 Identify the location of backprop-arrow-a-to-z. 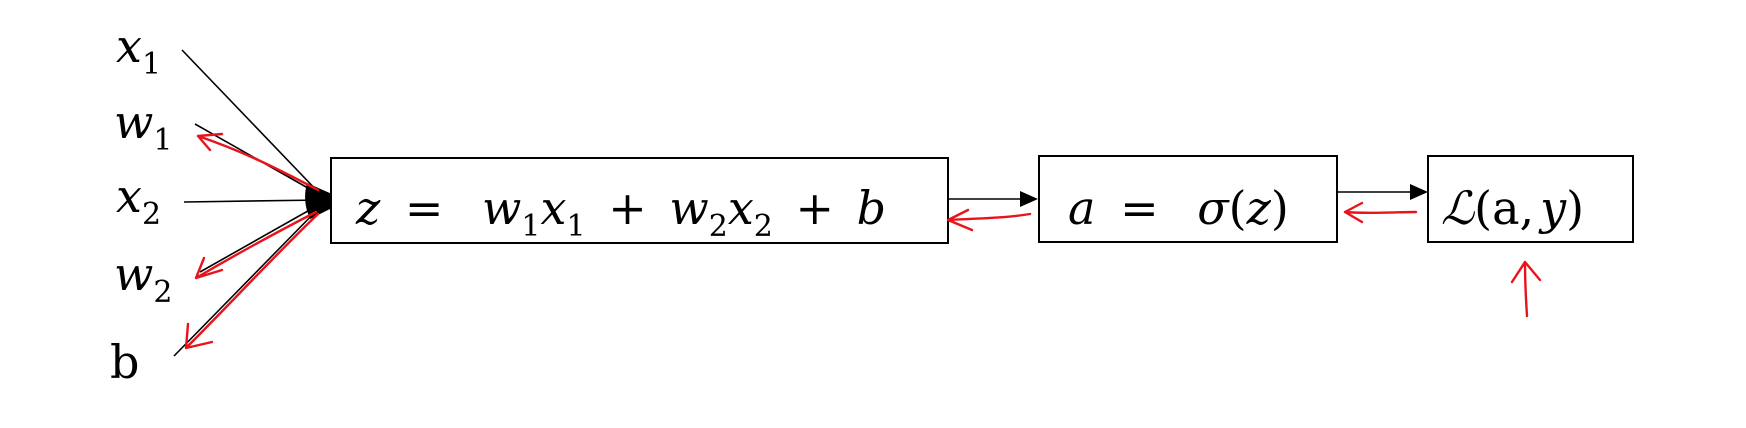
(989, 220).